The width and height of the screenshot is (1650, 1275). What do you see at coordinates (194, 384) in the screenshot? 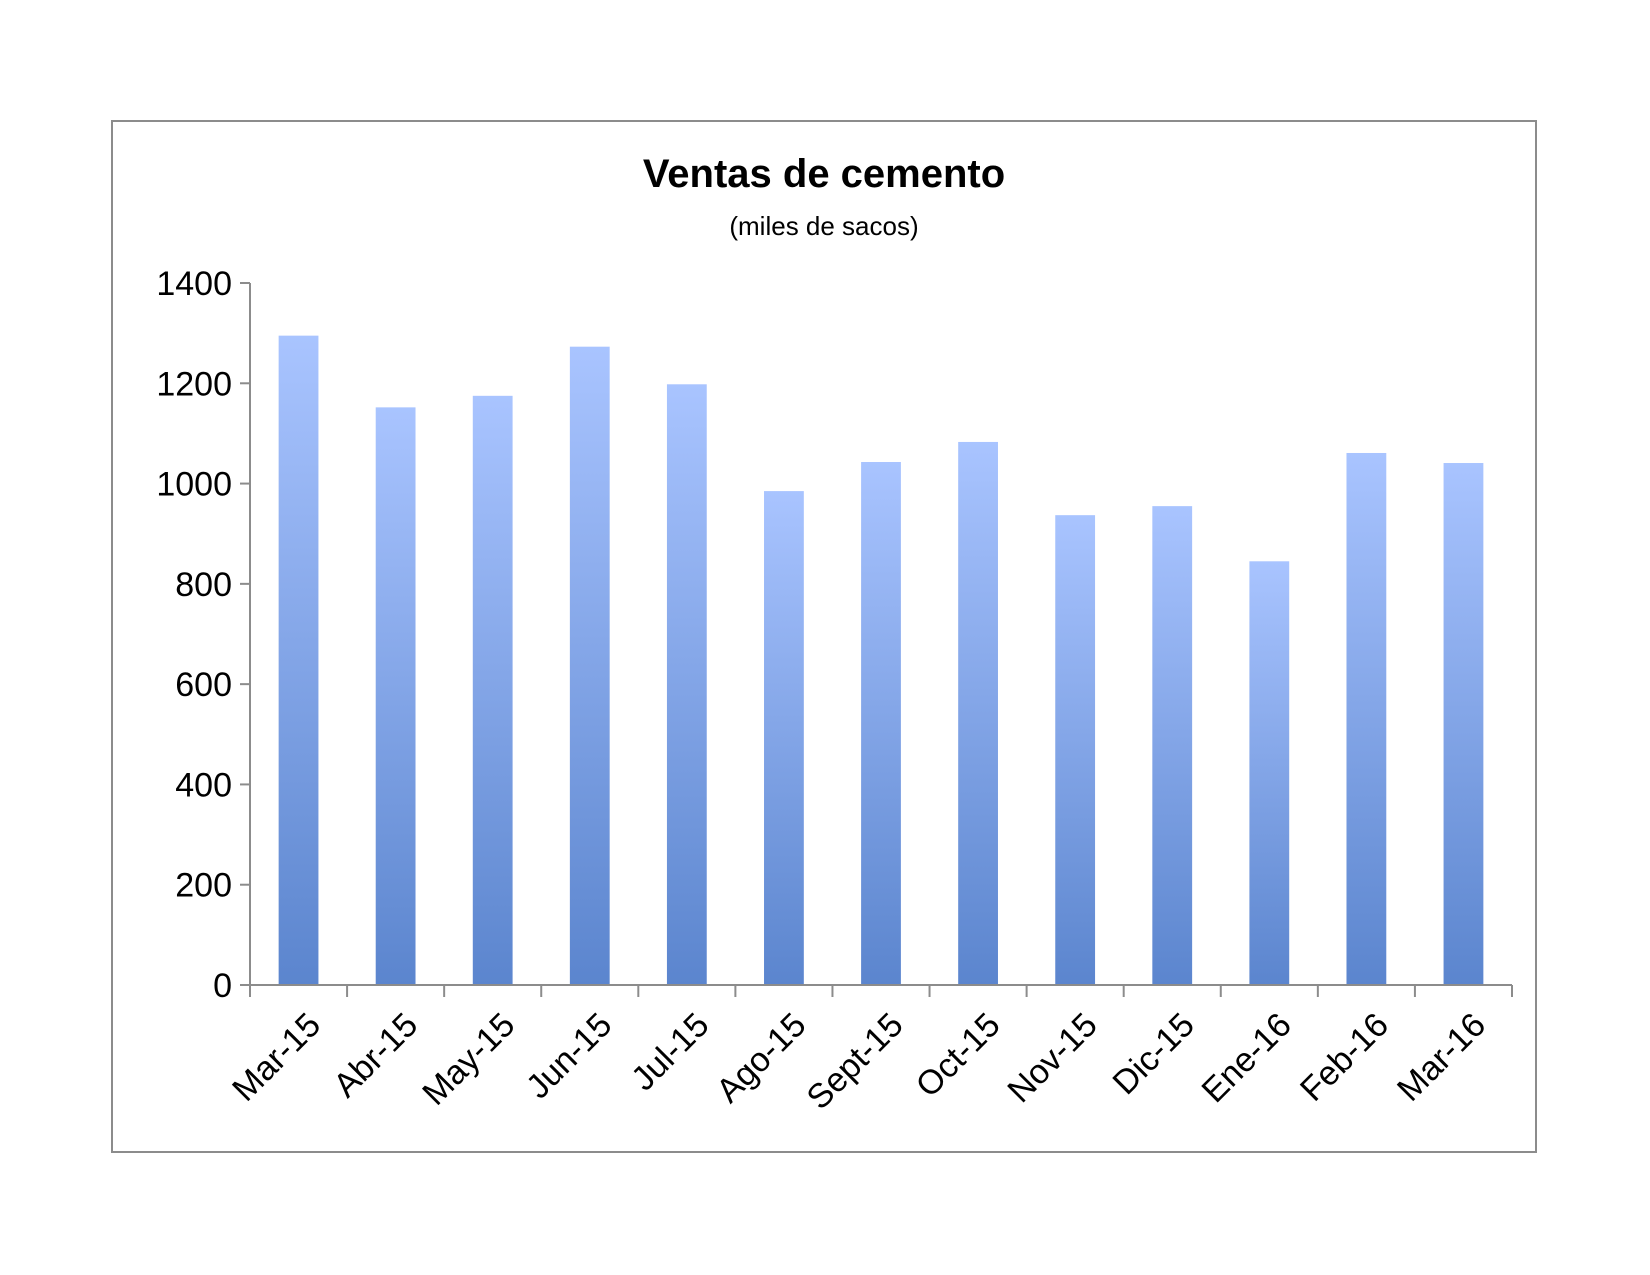
I see `y-tick-label: 1200` at bounding box center [194, 384].